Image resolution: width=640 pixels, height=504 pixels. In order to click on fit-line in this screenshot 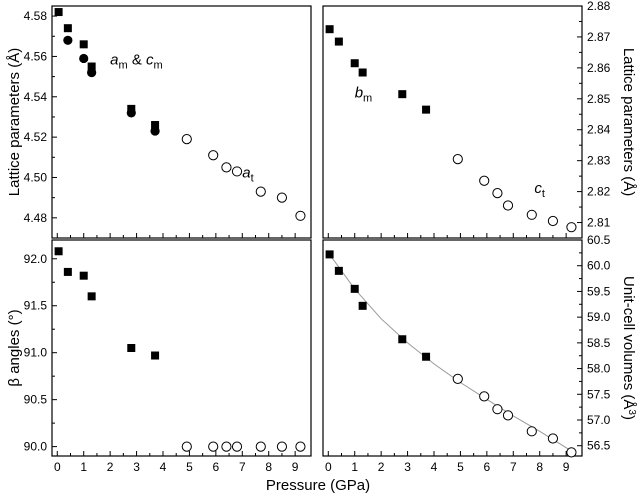, I will do `click(450, 353)`.